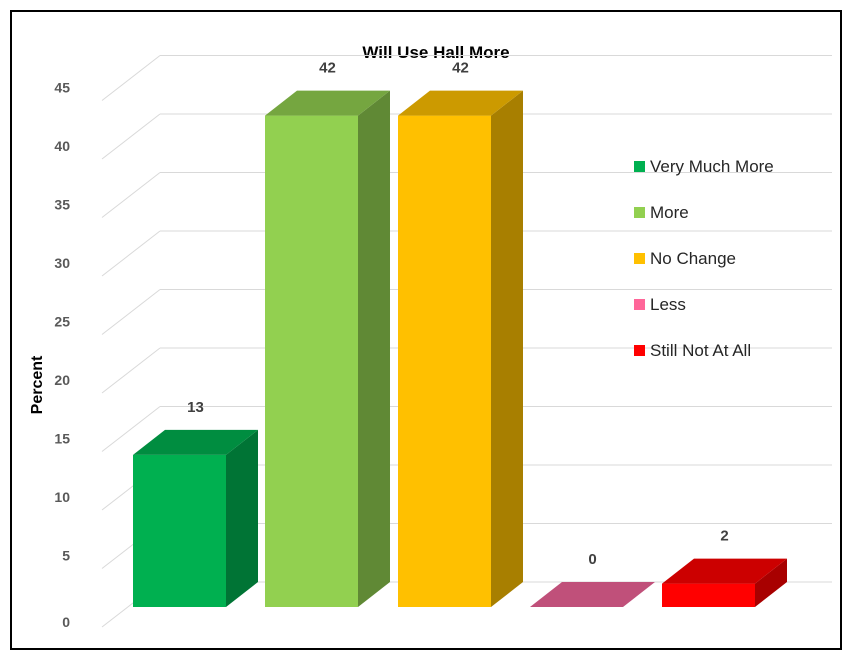 The image size is (852, 650). I want to click on y-axis-ticks: 0 5 10 15 20 25 30 35 40 45, so click(62, 355).